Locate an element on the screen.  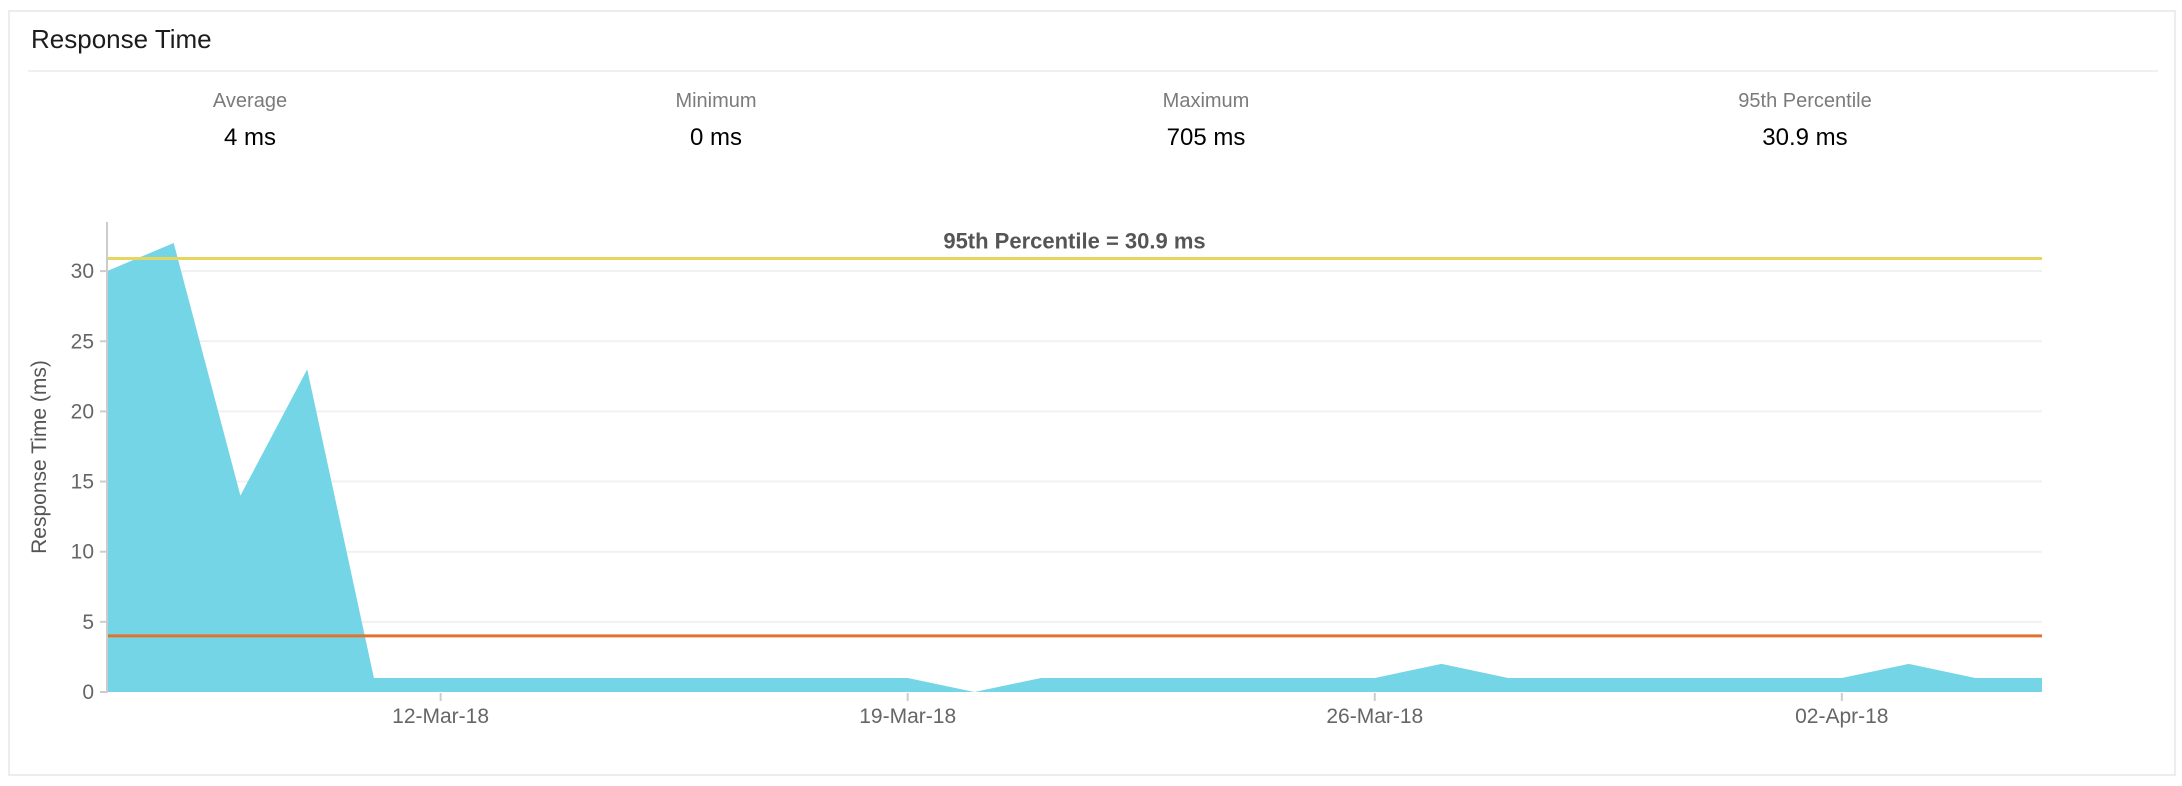
stat-label: Maximum is located at coordinates (1206, 101).